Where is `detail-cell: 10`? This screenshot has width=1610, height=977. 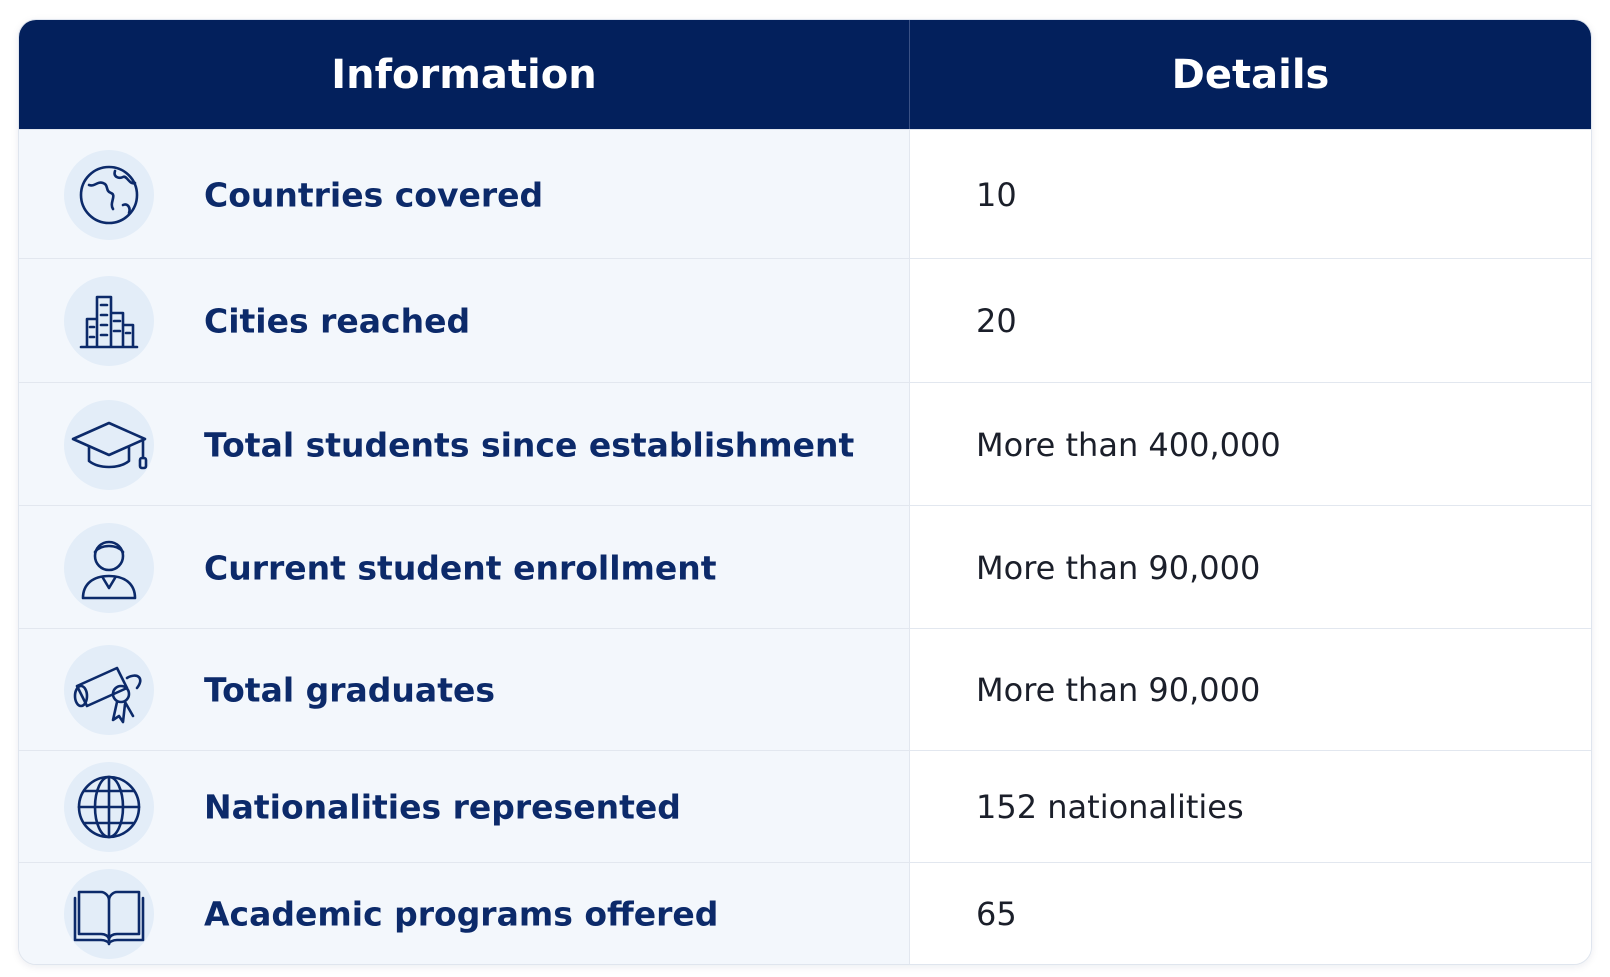 detail-cell: 10 is located at coordinates (1250, 194).